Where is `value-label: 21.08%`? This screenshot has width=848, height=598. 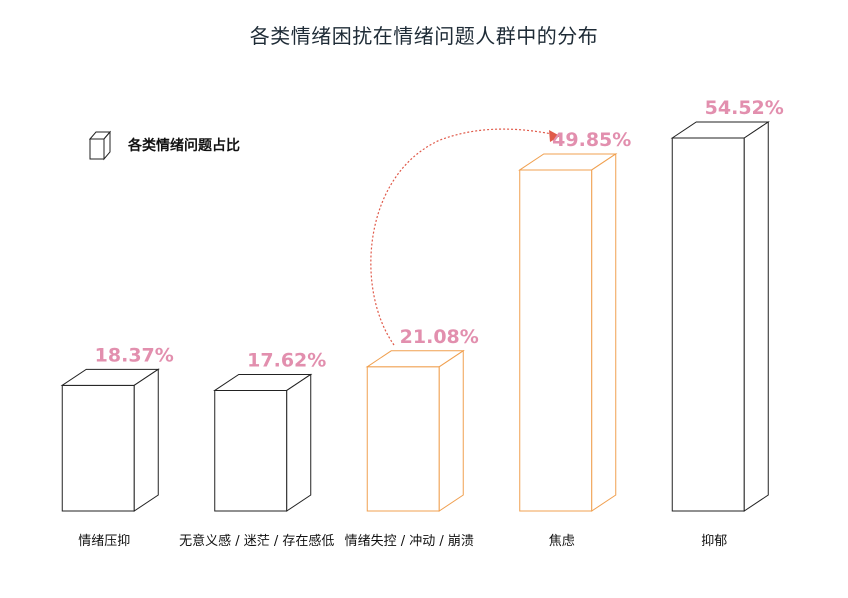
value-label: 21.08% is located at coordinates (439, 337).